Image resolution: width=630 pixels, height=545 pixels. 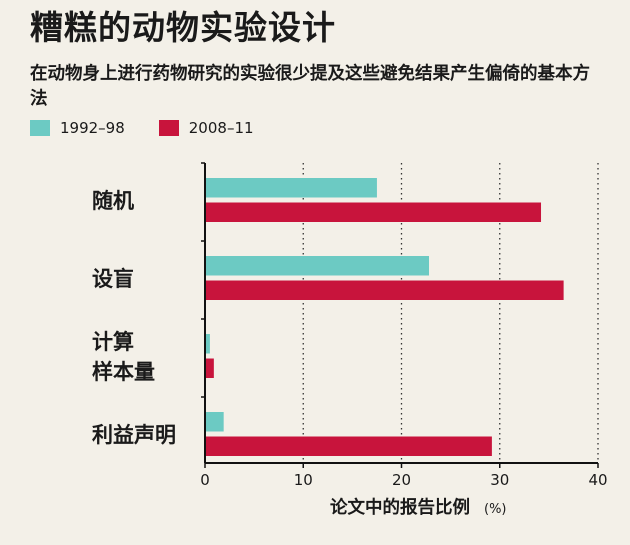 I want to click on x-tick-label-40: 40, so click(x=597, y=480).